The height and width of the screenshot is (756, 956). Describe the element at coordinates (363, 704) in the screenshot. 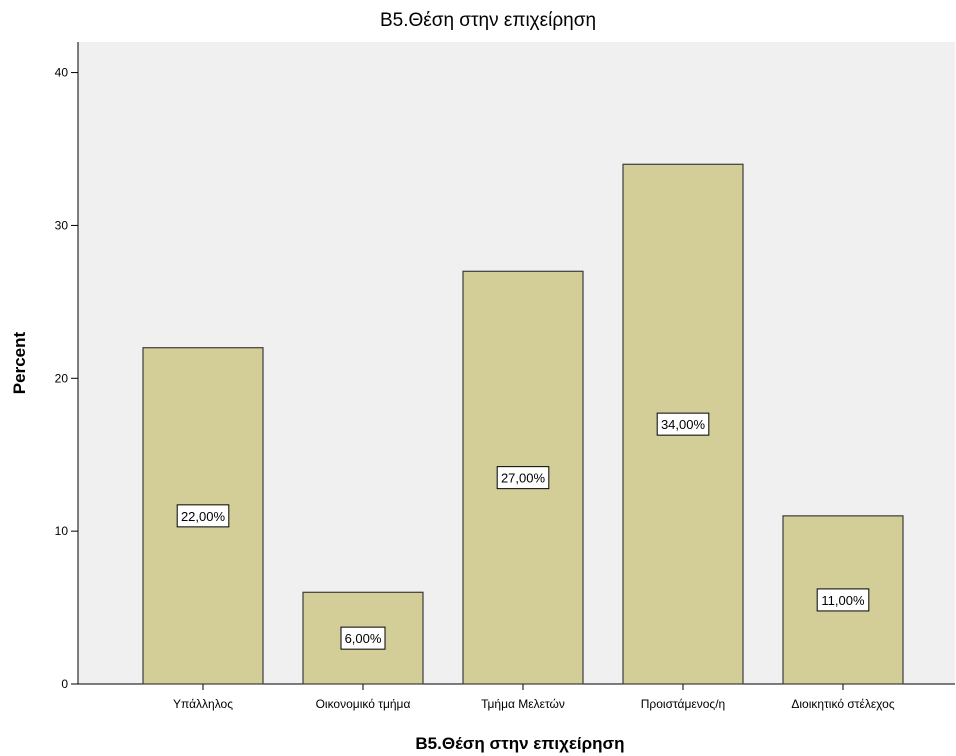

I see `x-tick-label: Οικονομικό τμήμα` at that location.